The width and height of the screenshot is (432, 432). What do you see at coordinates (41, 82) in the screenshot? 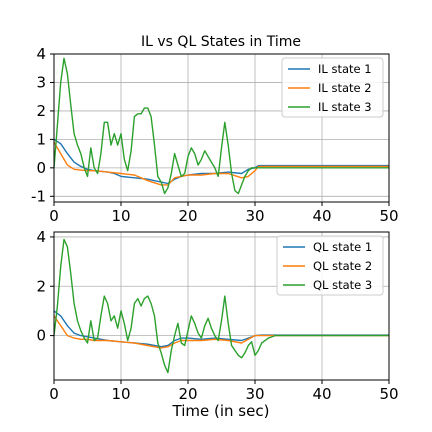
I see `y-tick-label: 3` at bounding box center [41, 82].